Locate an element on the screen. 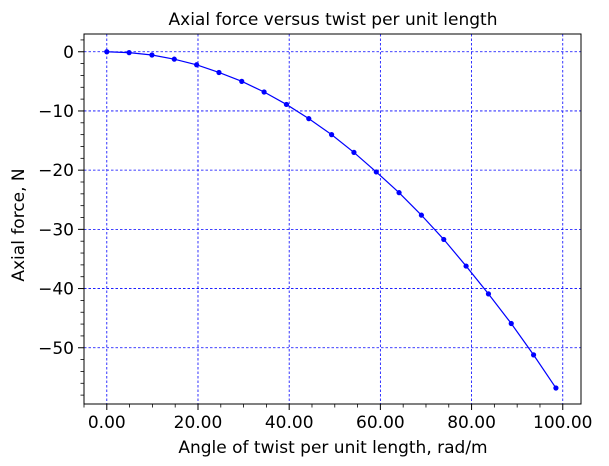  y-axis-label: Axial force, N is located at coordinates (19, 224).